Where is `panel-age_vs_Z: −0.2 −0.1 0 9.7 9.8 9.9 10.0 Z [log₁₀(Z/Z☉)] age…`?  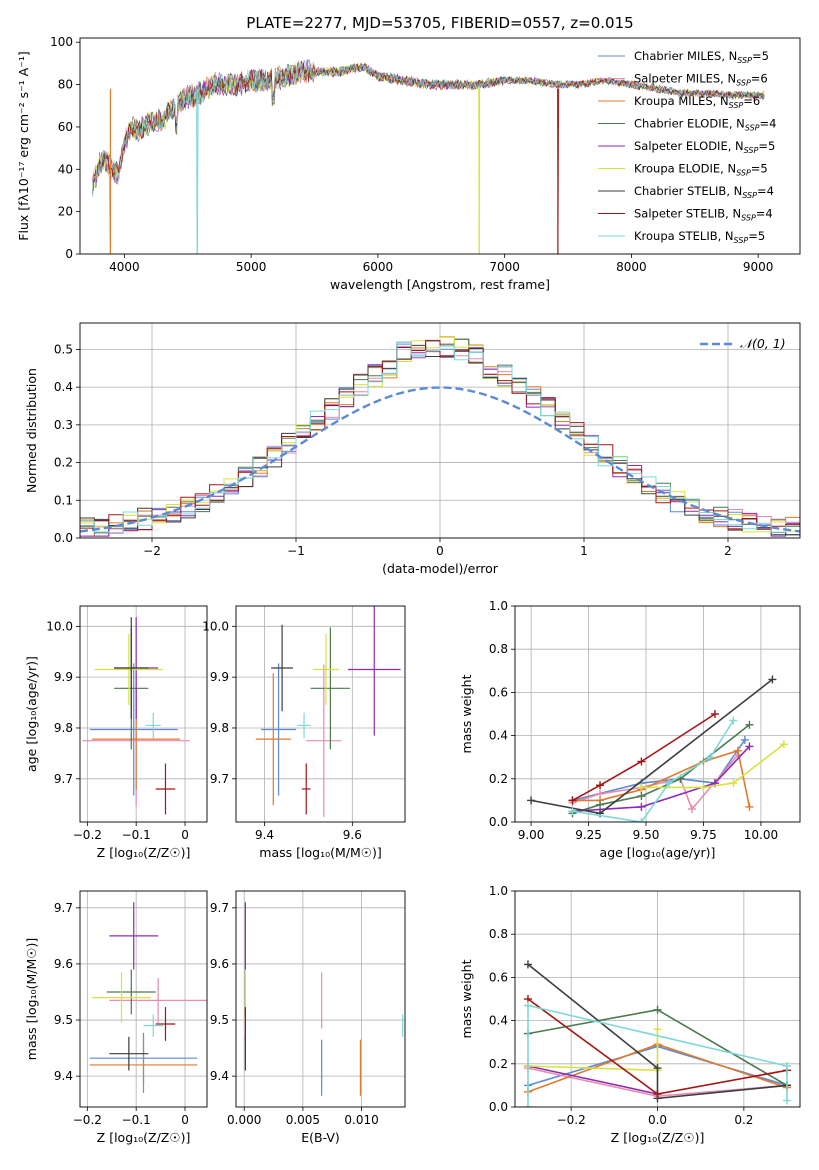 panel-age_vs_Z: −0.2 −0.1 0 9.7 9.8 9.9 10.0 Z [log₁₀(Z/Z☉)] age… is located at coordinates (116, 732).